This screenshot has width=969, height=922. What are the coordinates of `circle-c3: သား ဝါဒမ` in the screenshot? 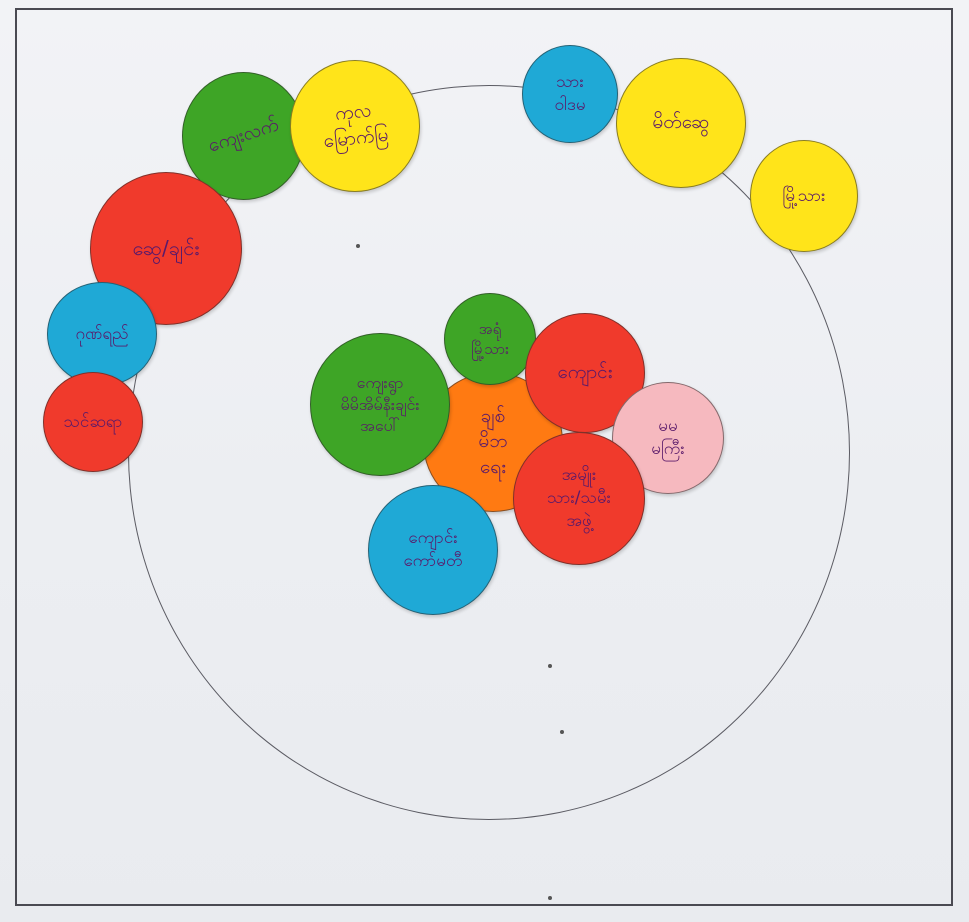 It's located at (570, 94).